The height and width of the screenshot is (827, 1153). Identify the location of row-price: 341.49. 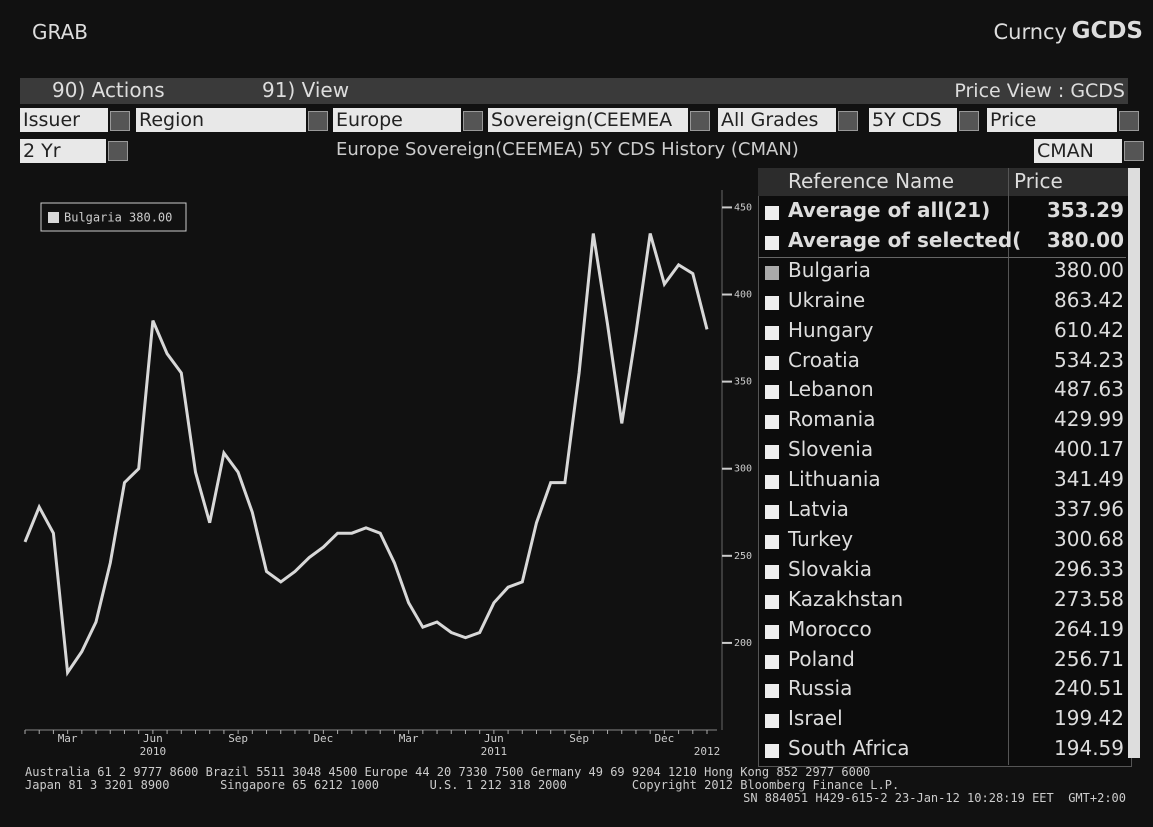
(1089, 479).